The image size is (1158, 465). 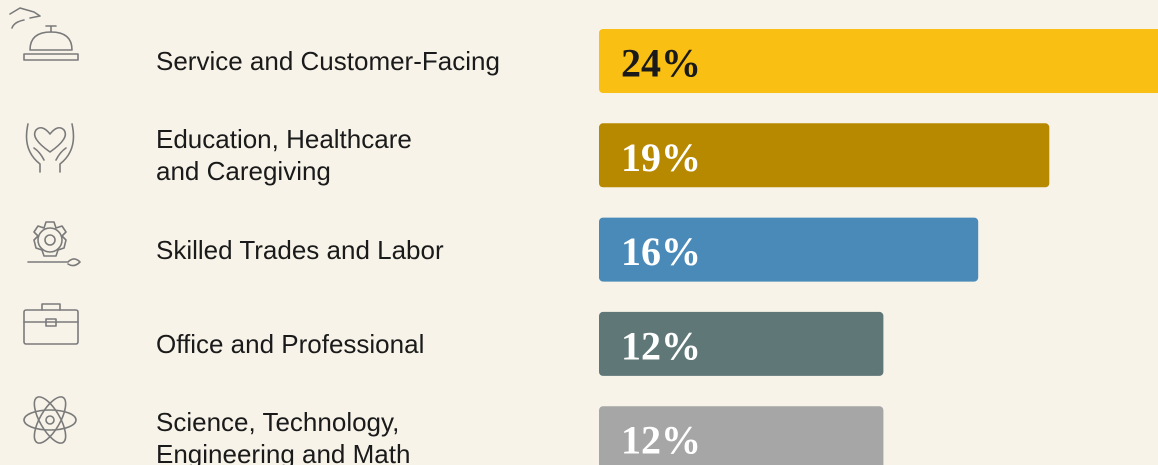 I want to click on category-label: Skilled Trades and Labor, so click(x=300, y=249).